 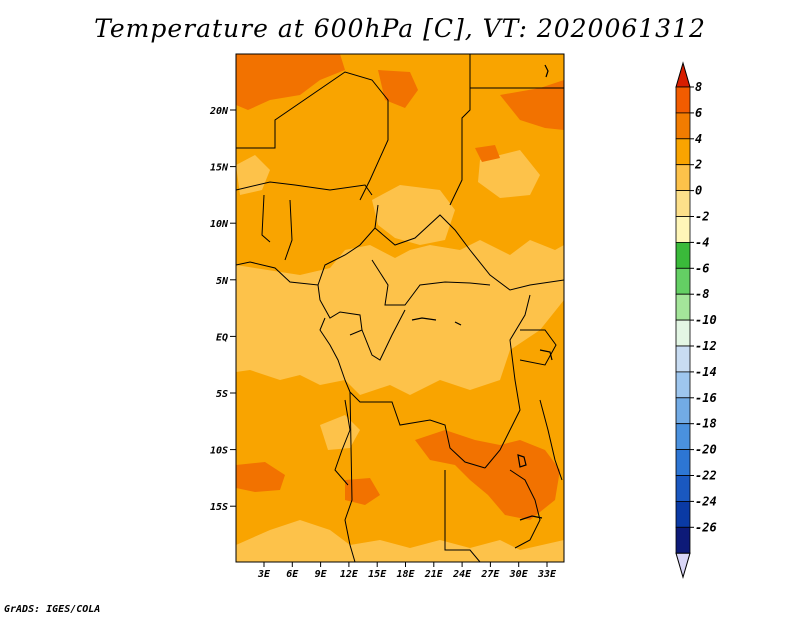 I want to click on colorbar-bottom-cap, so click(x=683, y=565).